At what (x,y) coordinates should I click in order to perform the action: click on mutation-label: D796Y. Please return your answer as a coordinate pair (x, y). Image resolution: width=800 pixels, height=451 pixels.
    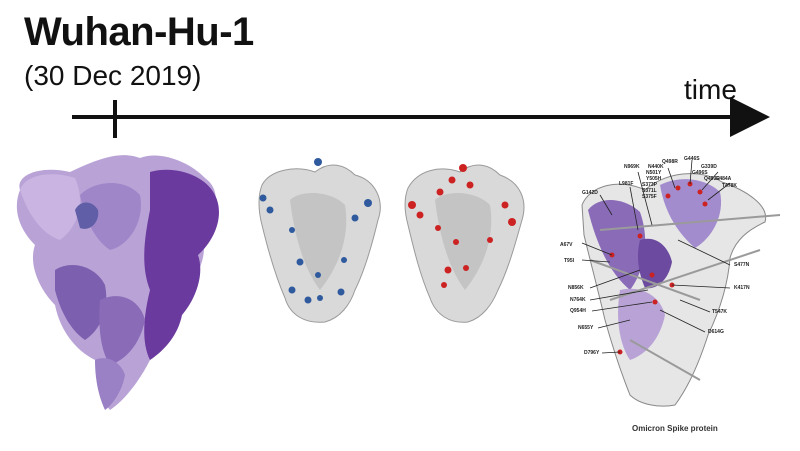
    Looking at the image, I should click on (592, 353).